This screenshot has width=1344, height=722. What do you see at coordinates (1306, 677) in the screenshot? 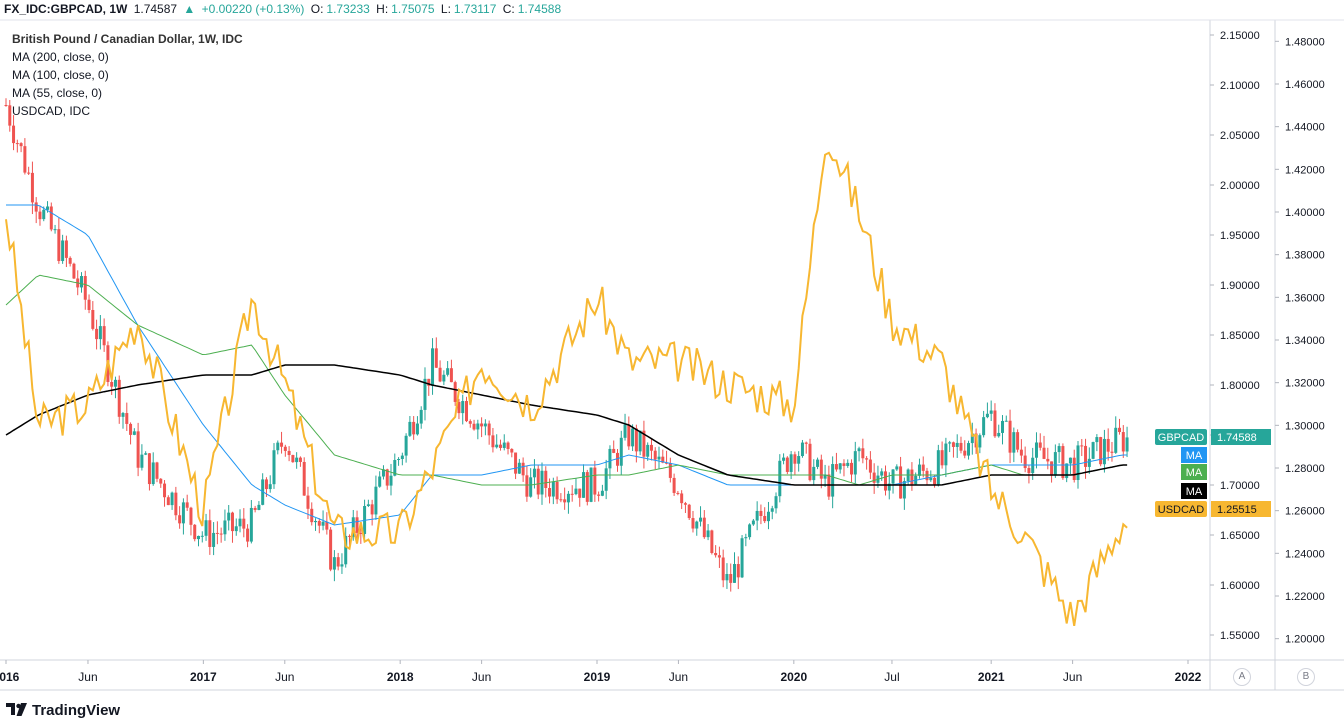
I see `scale-b-button: B` at bounding box center [1306, 677].